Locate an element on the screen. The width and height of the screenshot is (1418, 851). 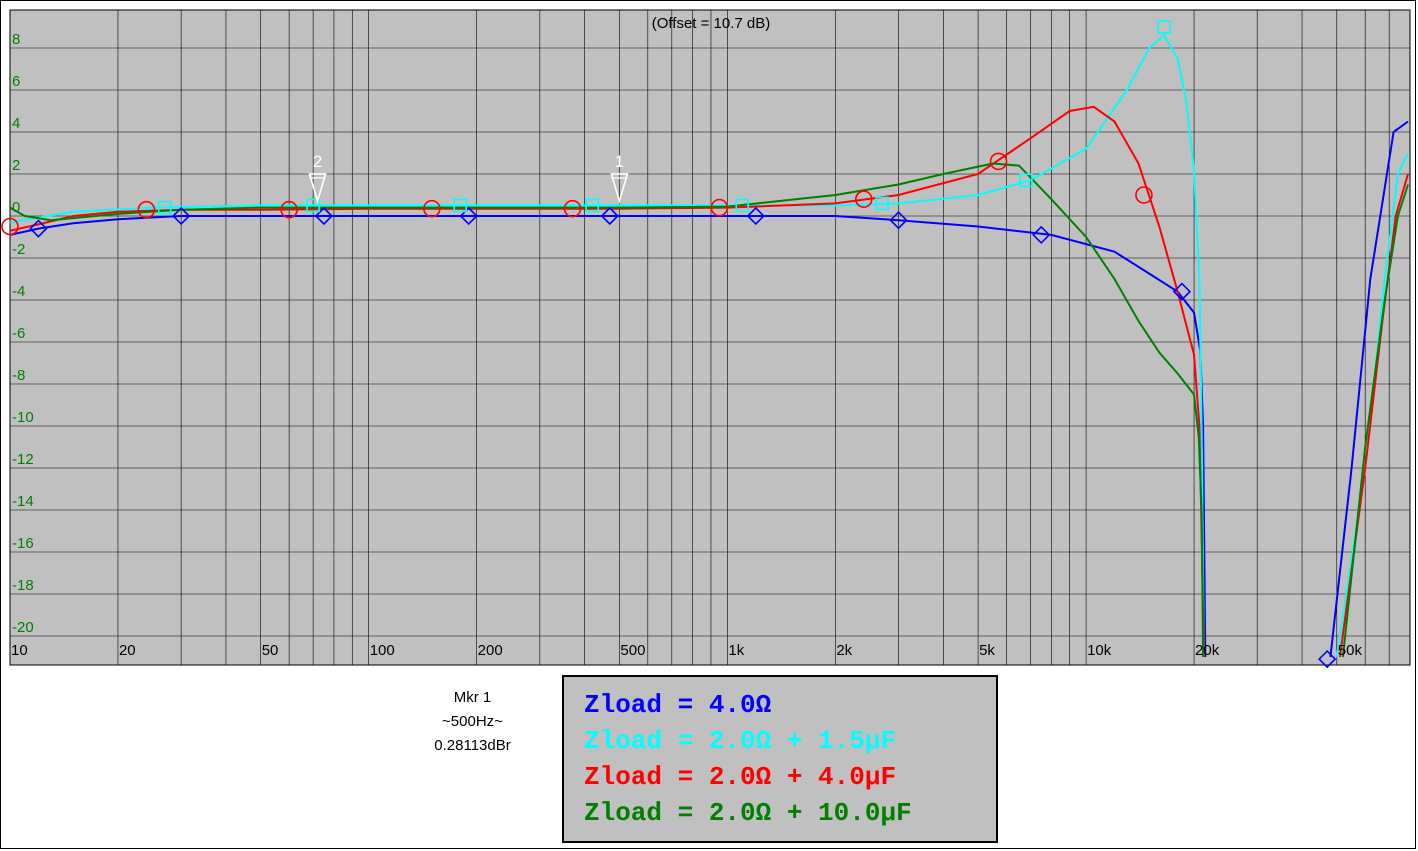
x-tick-label: 50 is located at coordinates (270, 650).